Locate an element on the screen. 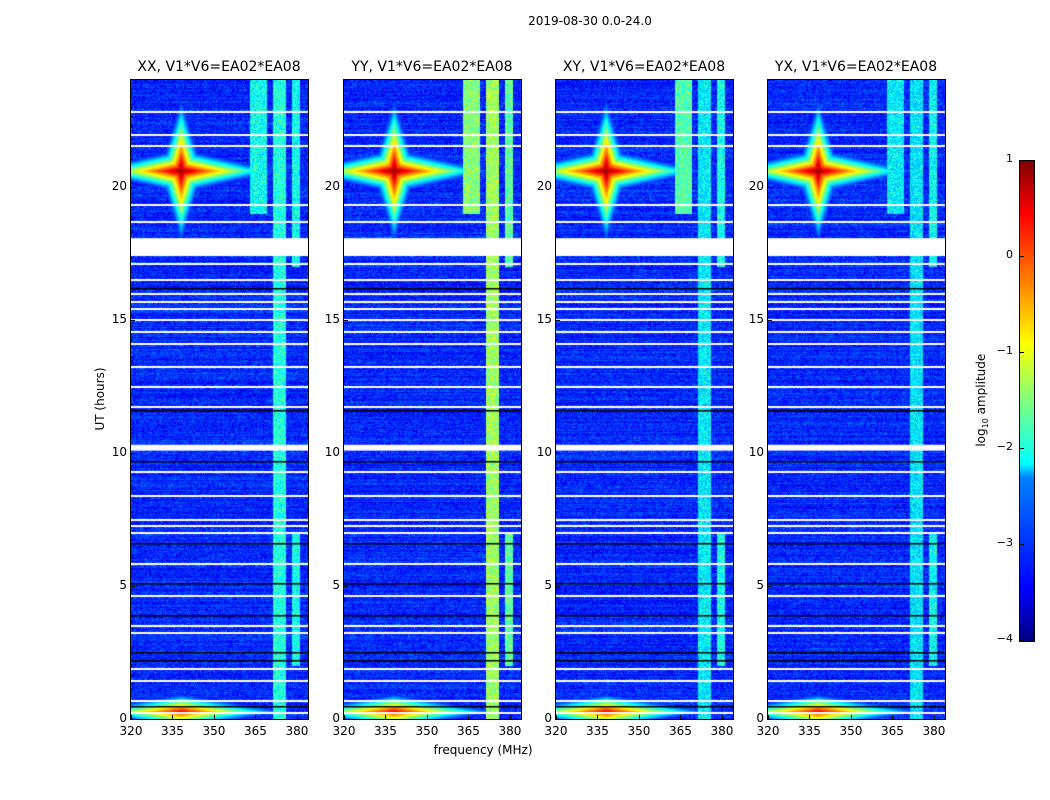 The image size is (1050, 800). colorbar-tick-label: 0 is located at coordinates (1009, 254).